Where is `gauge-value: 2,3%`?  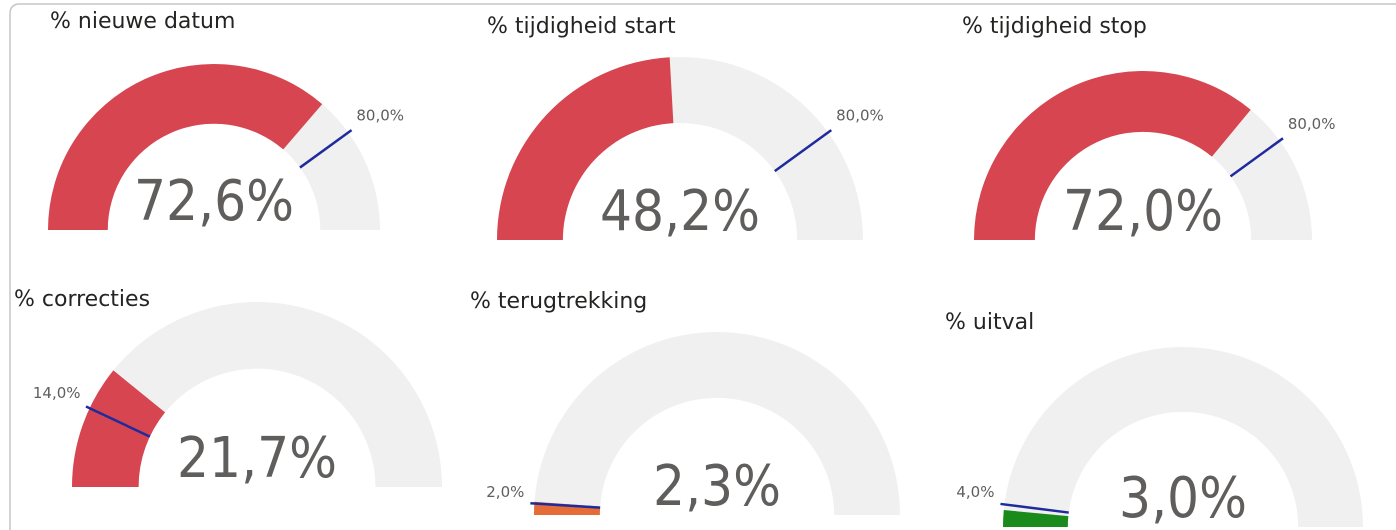 gauge-value: 2,3% is located at coordinates (717, 486).